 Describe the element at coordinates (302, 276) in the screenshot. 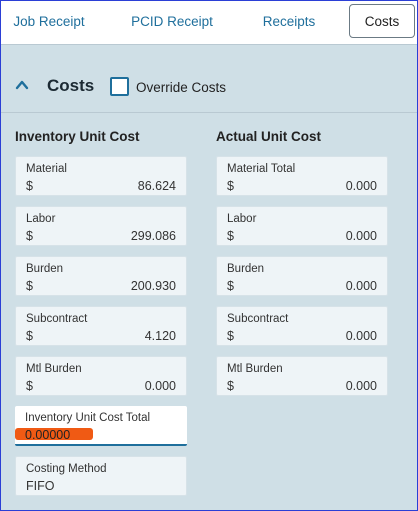

I see `actual-burden-field: Burden $ 0.000` at that location.